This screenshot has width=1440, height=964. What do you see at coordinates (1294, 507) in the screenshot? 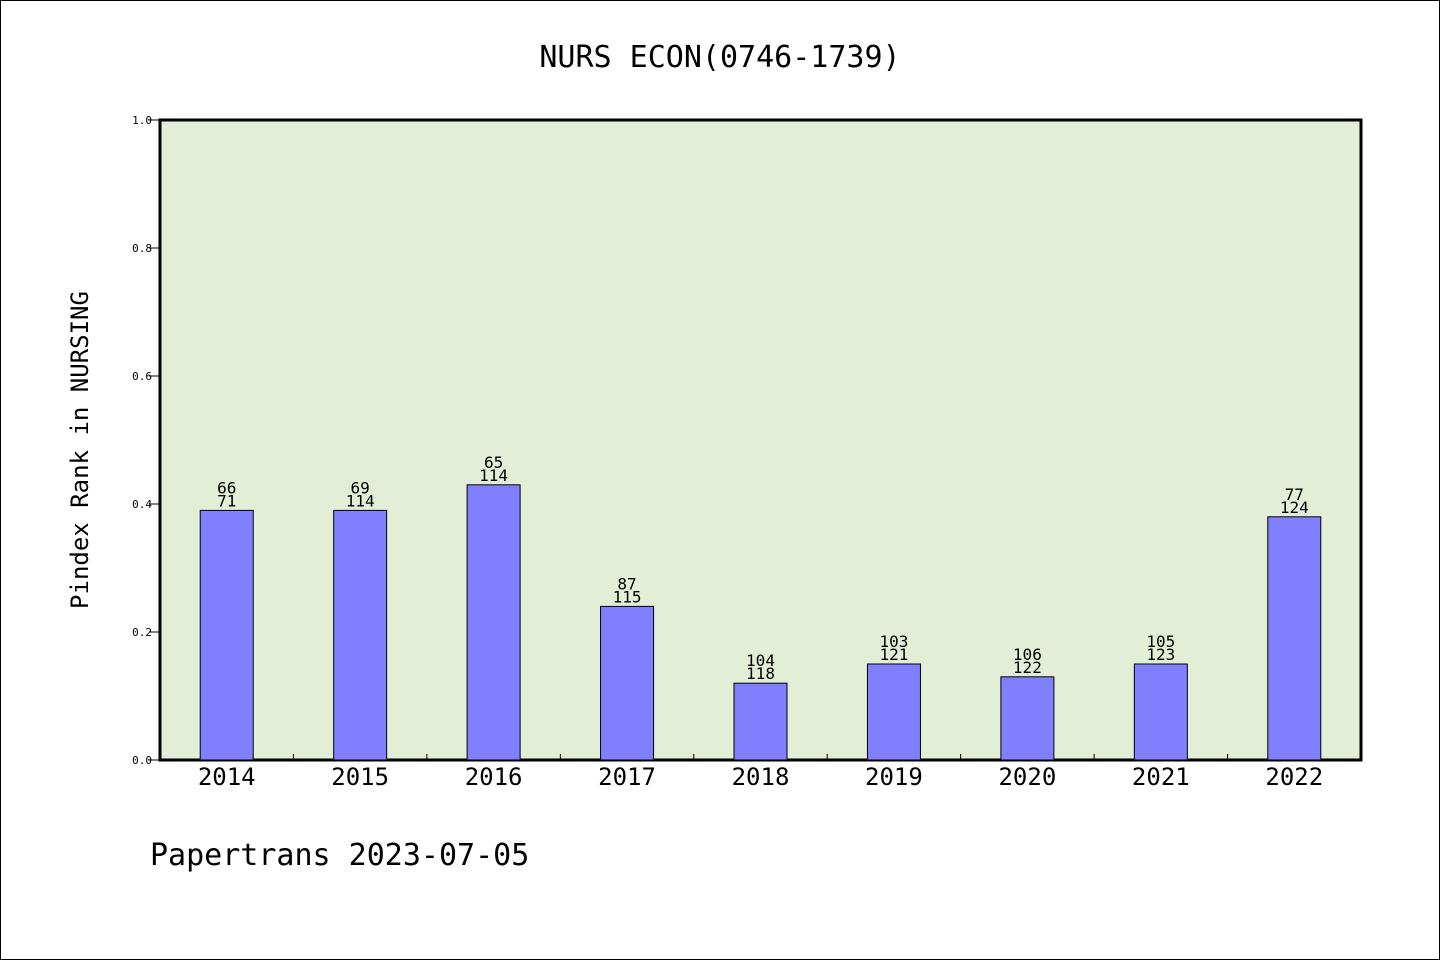
I see `bar-label-bottom-2022: 124` at bounding box center [1294, 507].